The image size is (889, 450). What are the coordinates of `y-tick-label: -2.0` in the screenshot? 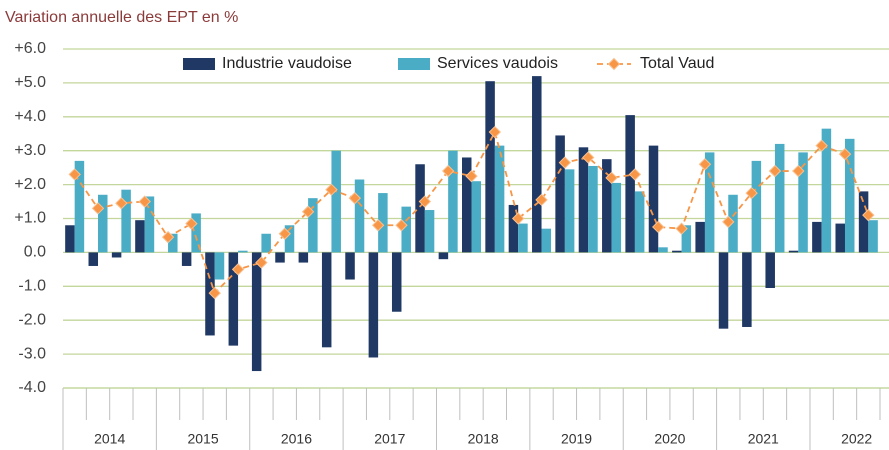 It's located at (32, 319).